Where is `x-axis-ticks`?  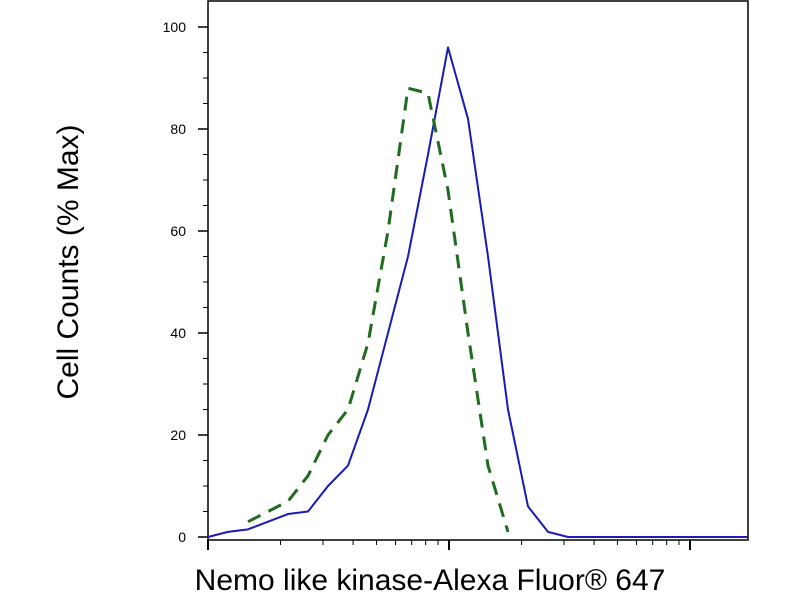
x-axis-ticks is located at coordinates (449, 545).